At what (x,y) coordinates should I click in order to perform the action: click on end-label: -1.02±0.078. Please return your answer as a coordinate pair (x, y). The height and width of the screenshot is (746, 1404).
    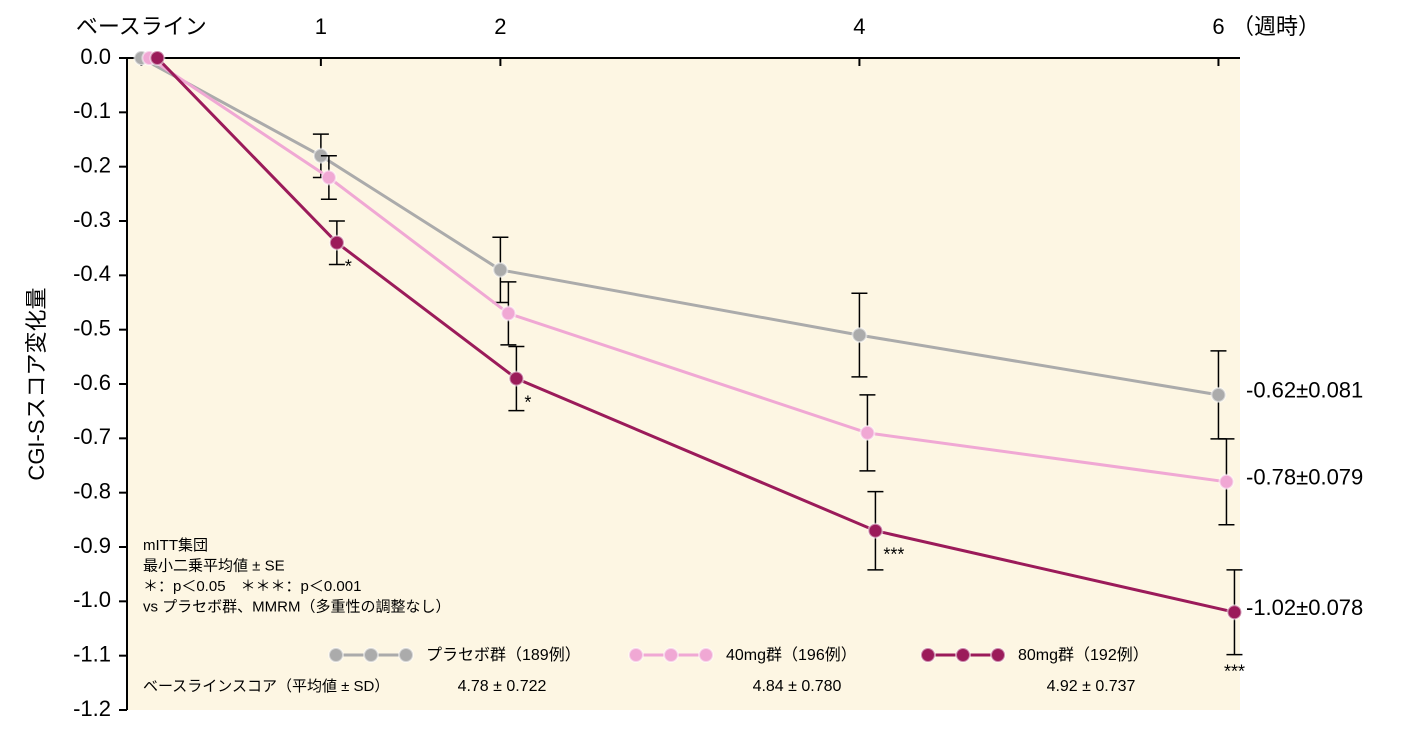
    Looking at the image, I should click on (1304, 607).